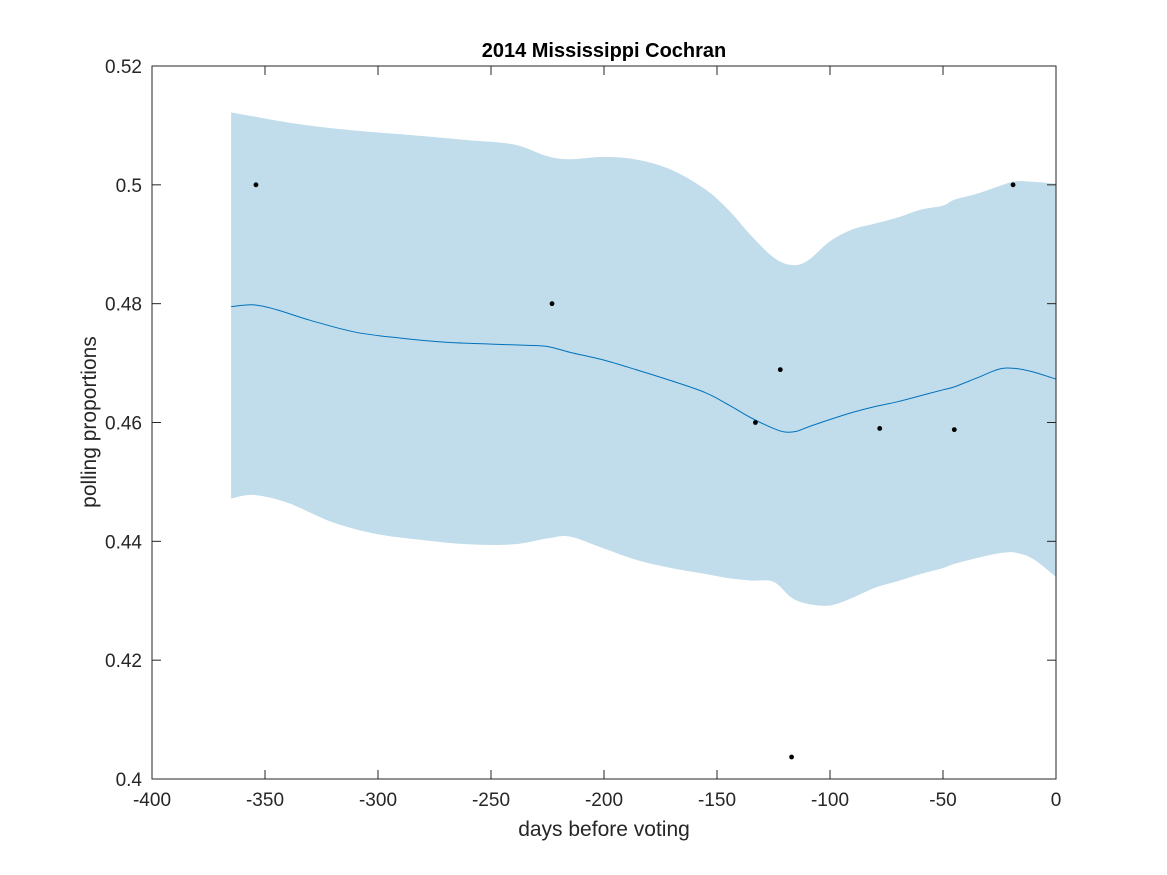  Describe the element at coordinates (604, 800) in the screenshot. I see `x-tick-label: -200` at that location.